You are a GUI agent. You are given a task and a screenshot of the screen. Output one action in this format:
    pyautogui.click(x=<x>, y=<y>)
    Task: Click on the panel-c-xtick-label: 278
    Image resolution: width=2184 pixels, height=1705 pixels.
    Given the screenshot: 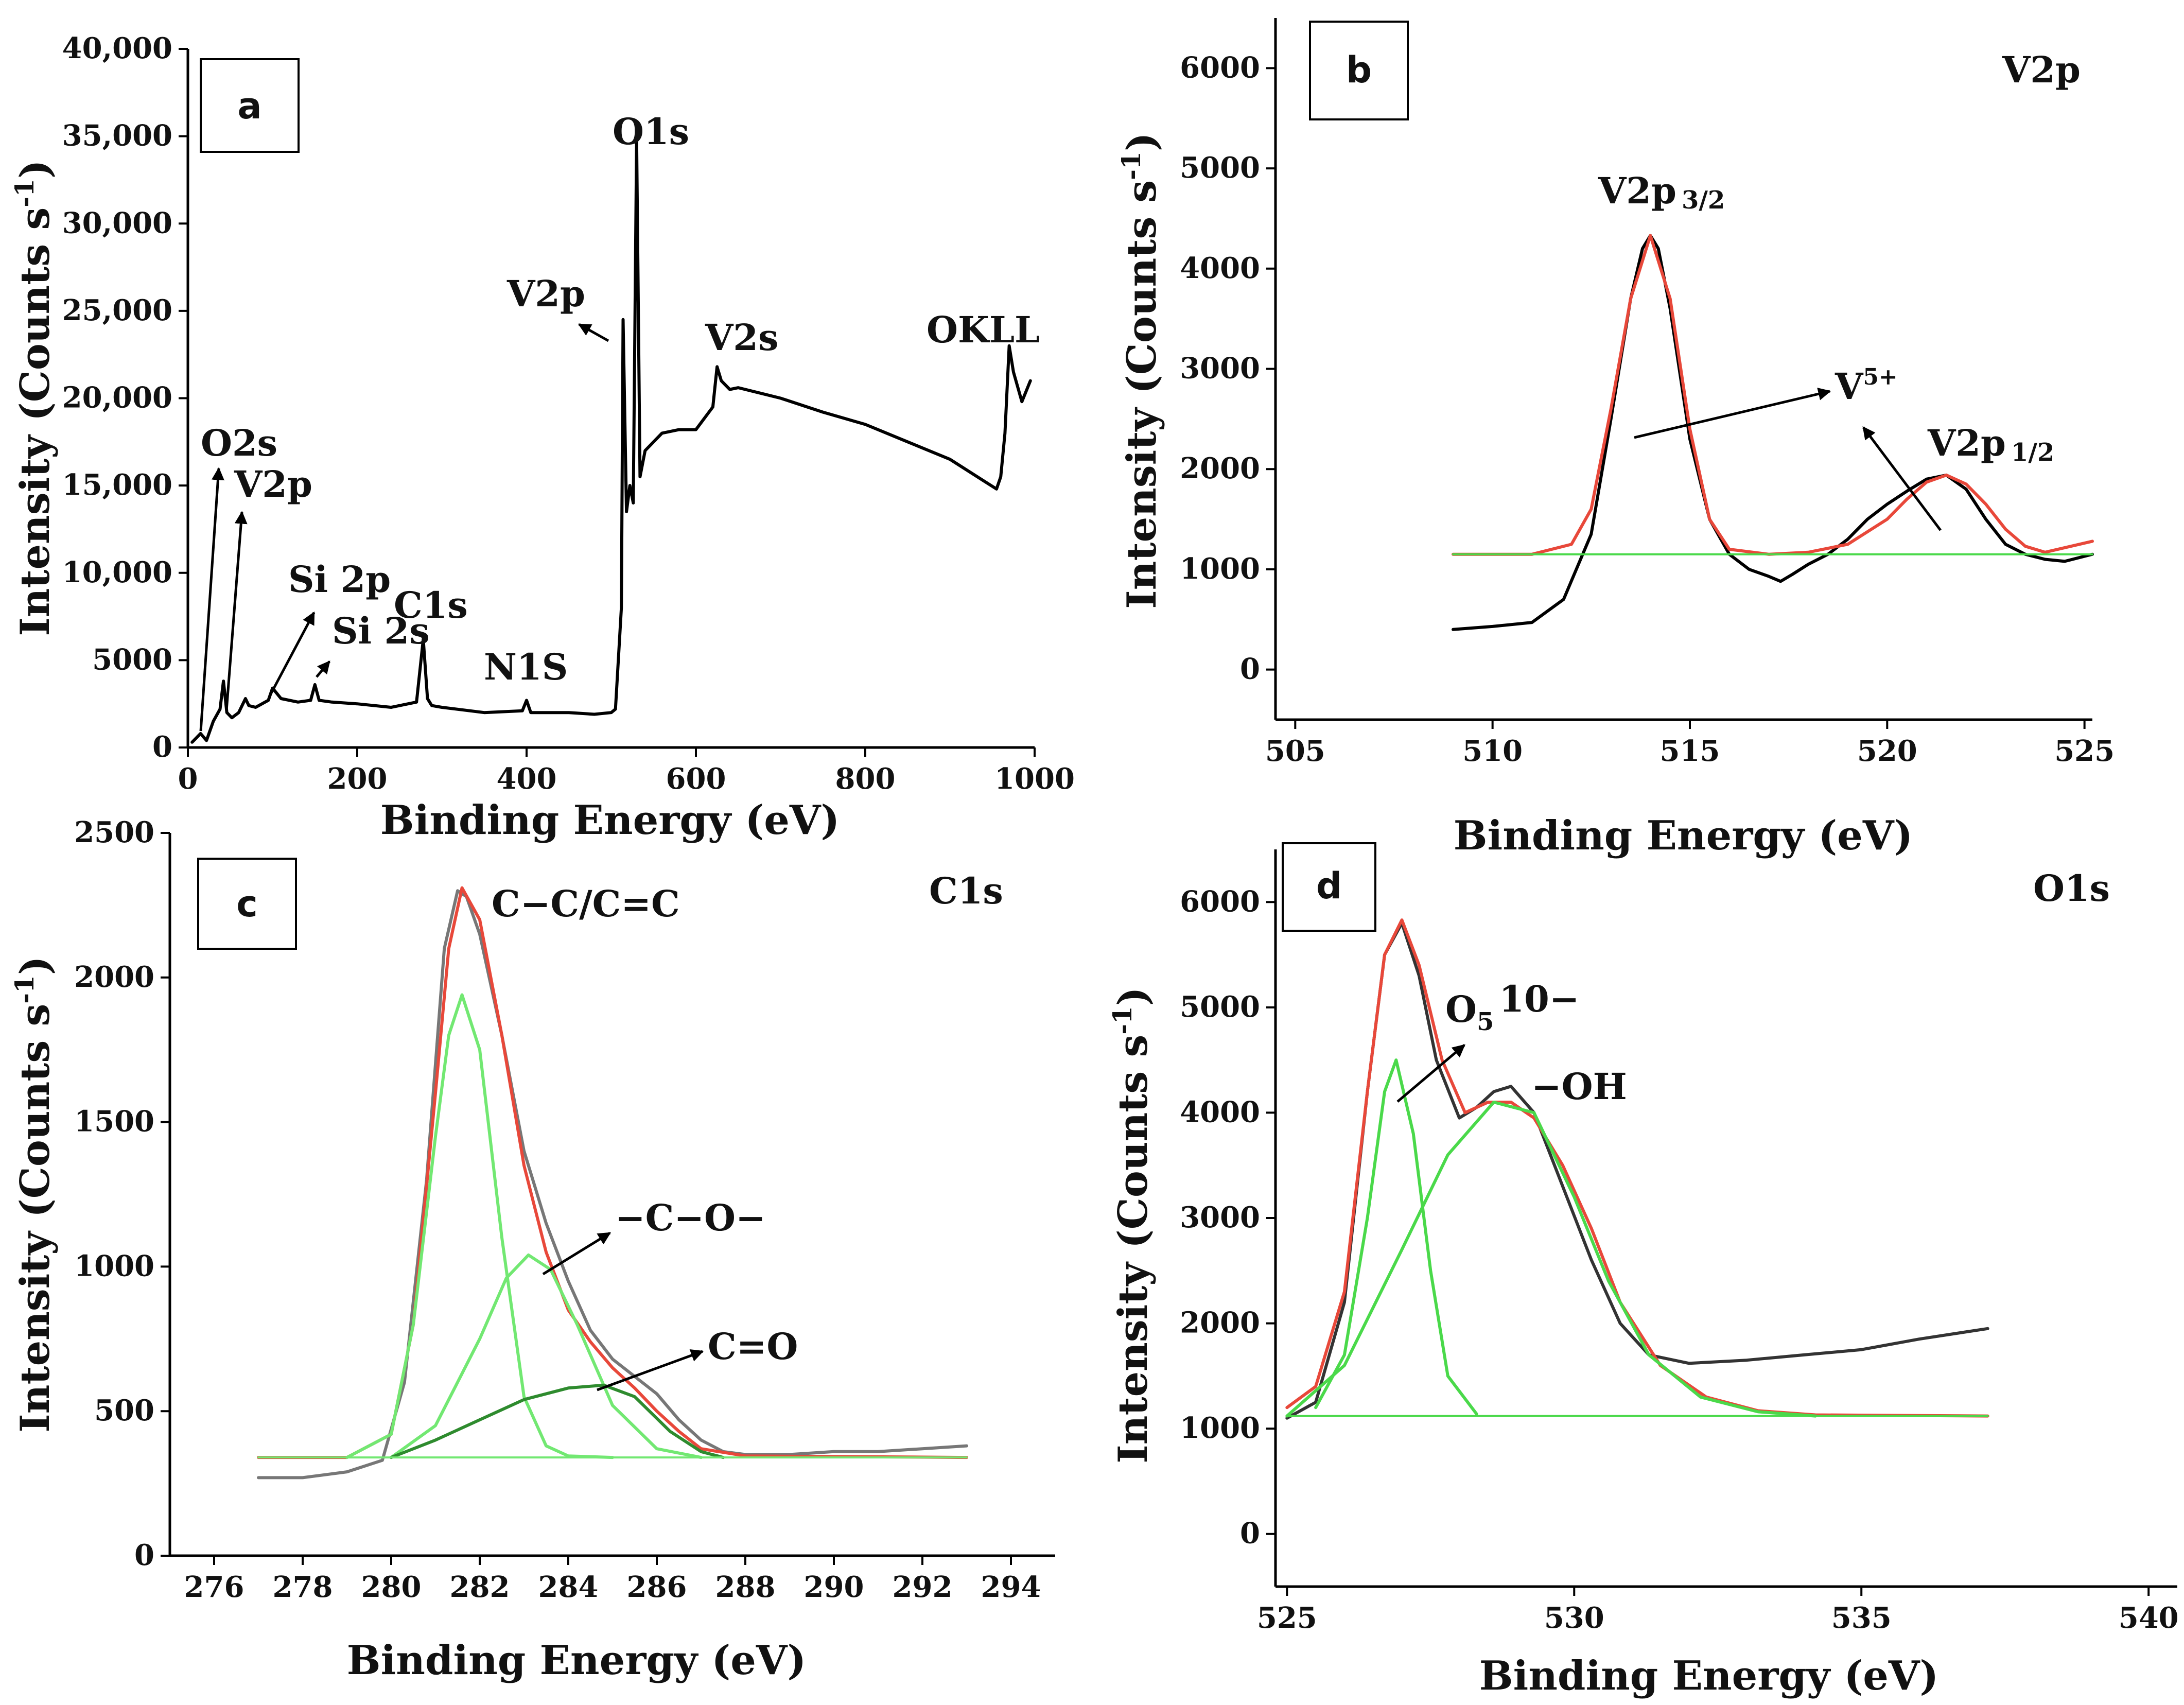 What is the action you would take?
    pyautogui.click(x=303, y=1587)
    